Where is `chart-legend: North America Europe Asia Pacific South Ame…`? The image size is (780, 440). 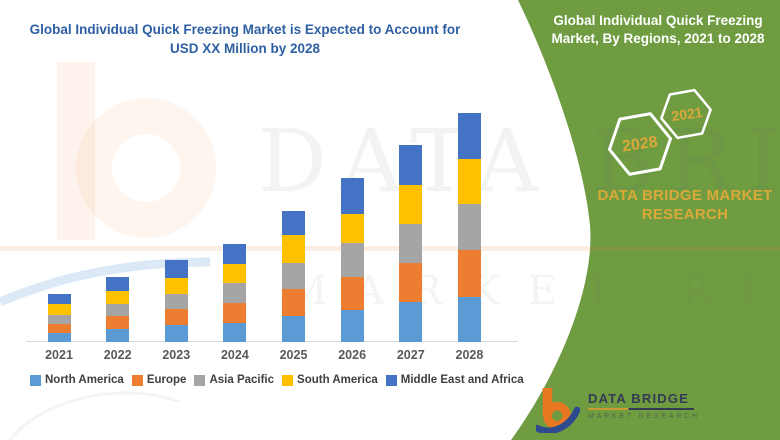
chart-legend: North America Europe Asia Pacific South Ame… is located at coordinates (277, 380).